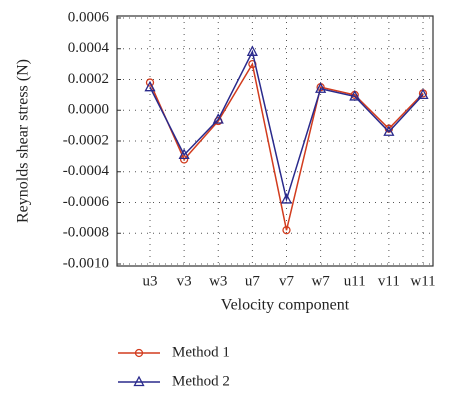 This screenshot has height=406, width=474. What do you see at coordinates (89, 48) in the screenshot?
I see `y-tick-label: 0.0004` at bounding box center [89, 48].